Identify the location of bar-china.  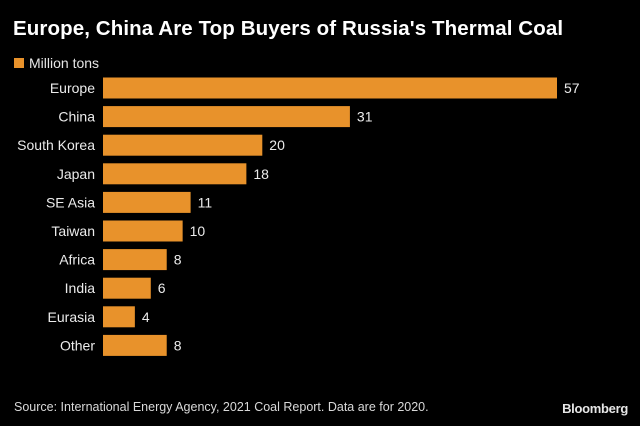
(226, 117).